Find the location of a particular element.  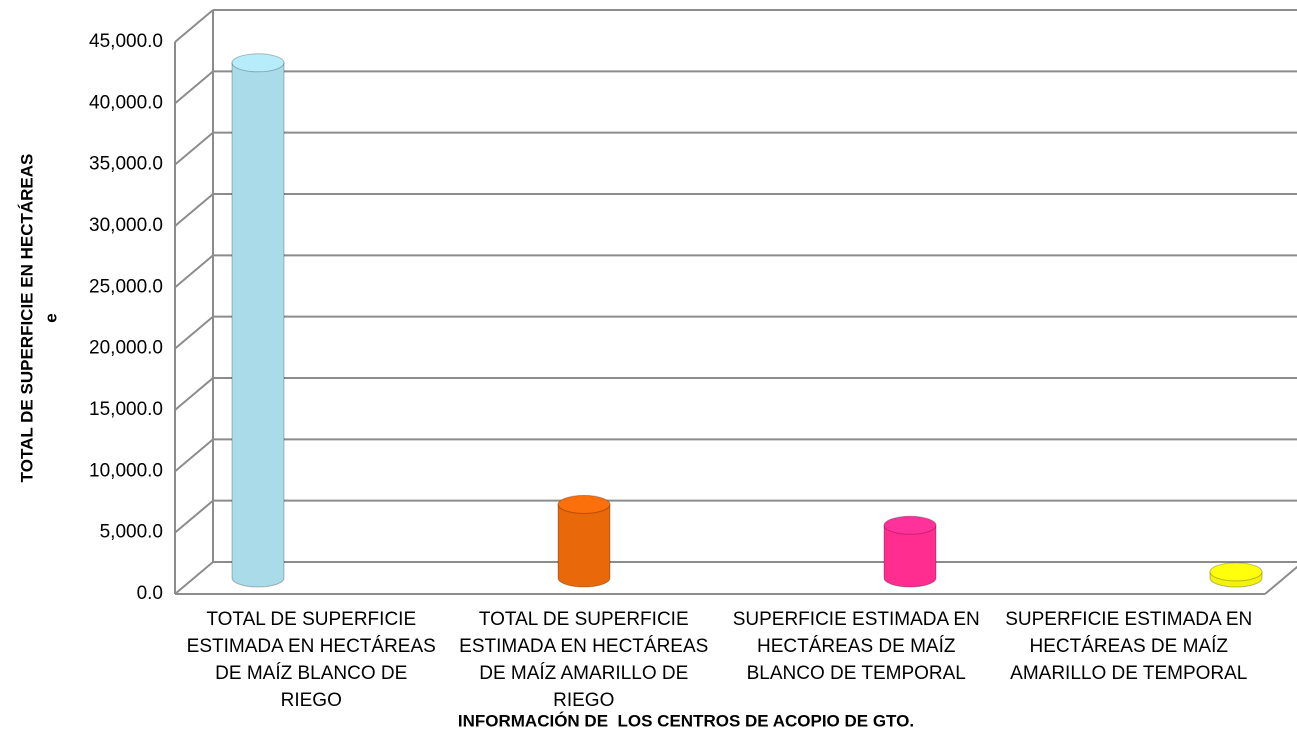

y-tick-label: 15,000.0 is located at coordinates (126, 409).